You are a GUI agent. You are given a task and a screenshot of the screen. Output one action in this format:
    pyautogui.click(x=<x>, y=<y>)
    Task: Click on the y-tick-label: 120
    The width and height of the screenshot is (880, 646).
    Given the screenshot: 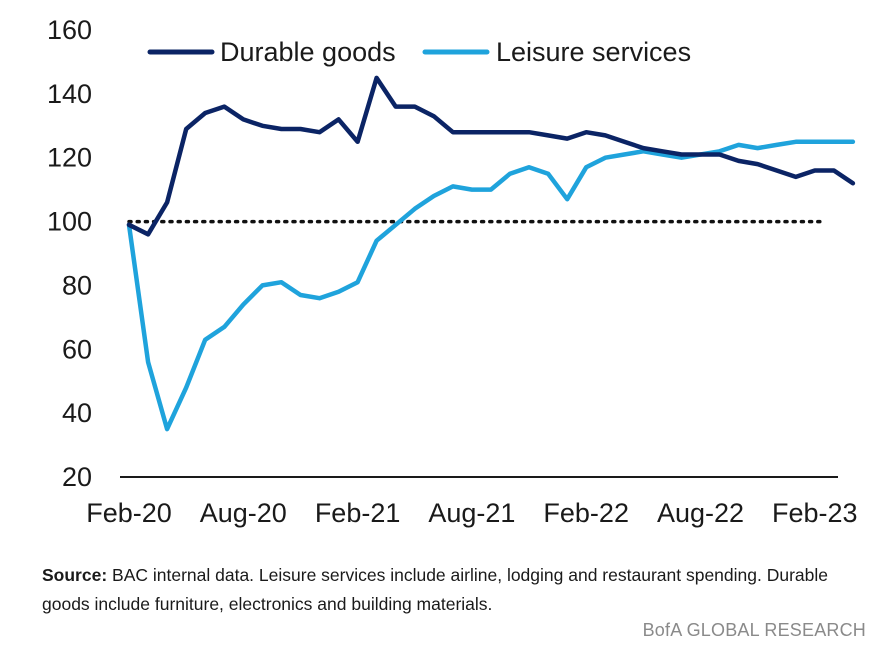 What is the action you would take?
    pyautogui.click(x=69, y=158)
    